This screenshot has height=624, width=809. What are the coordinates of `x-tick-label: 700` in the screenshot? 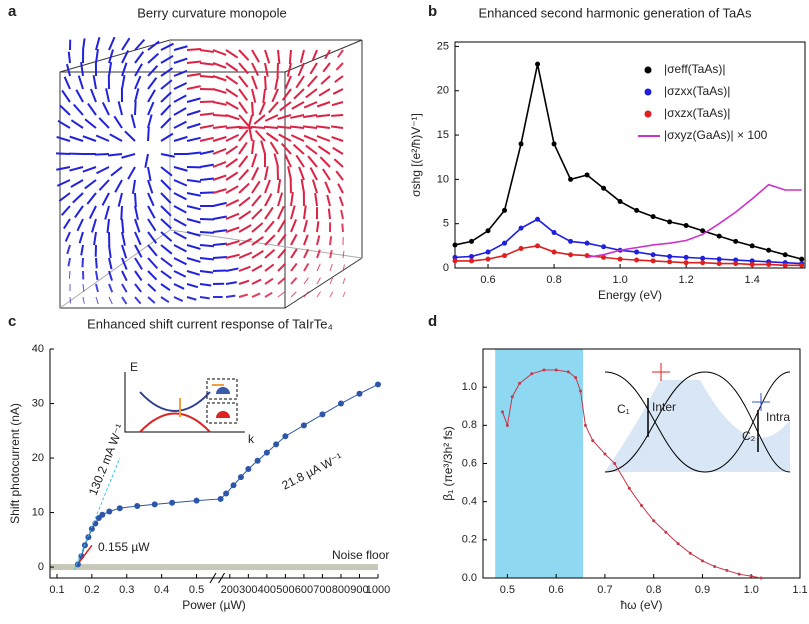 It's located at (322, 590).